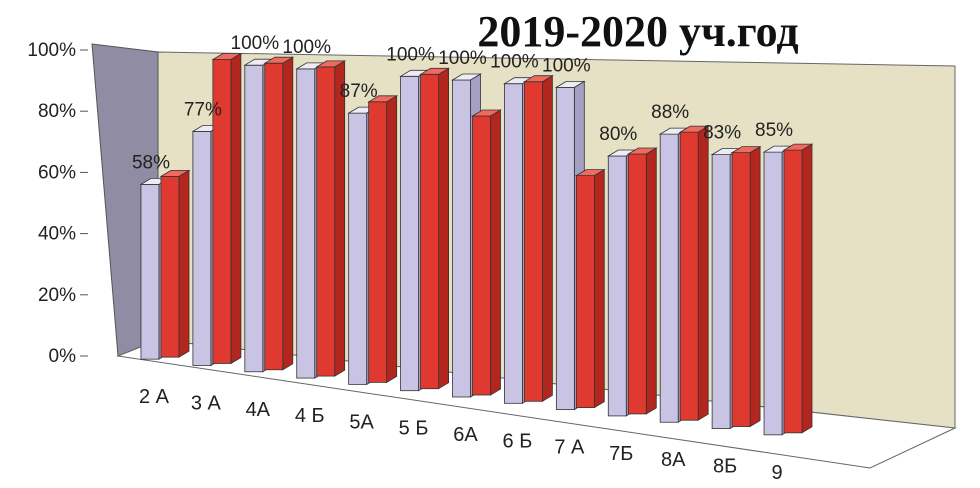  Describe the element at coordinates (774, 130) in the screenshot. I see `data-label: 85%` at that location.